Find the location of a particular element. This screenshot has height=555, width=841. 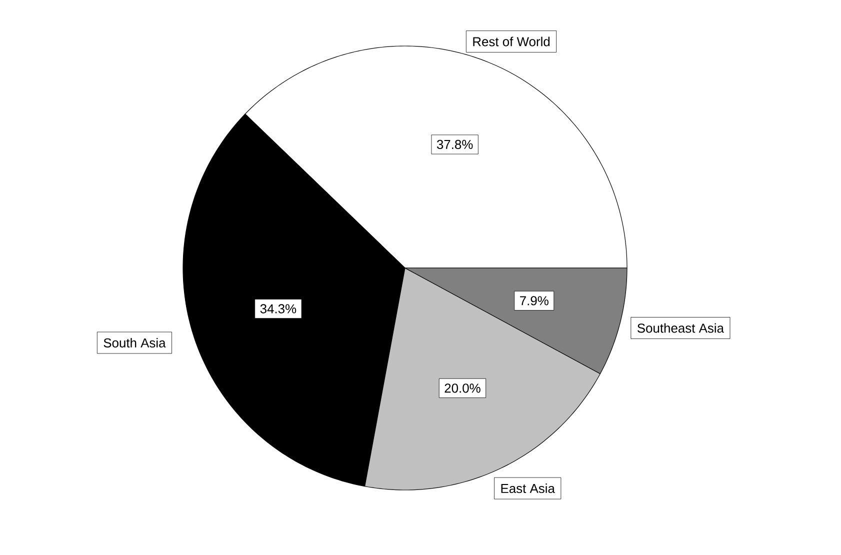

slice-label: East Asia is located at coordinates (528, 489).